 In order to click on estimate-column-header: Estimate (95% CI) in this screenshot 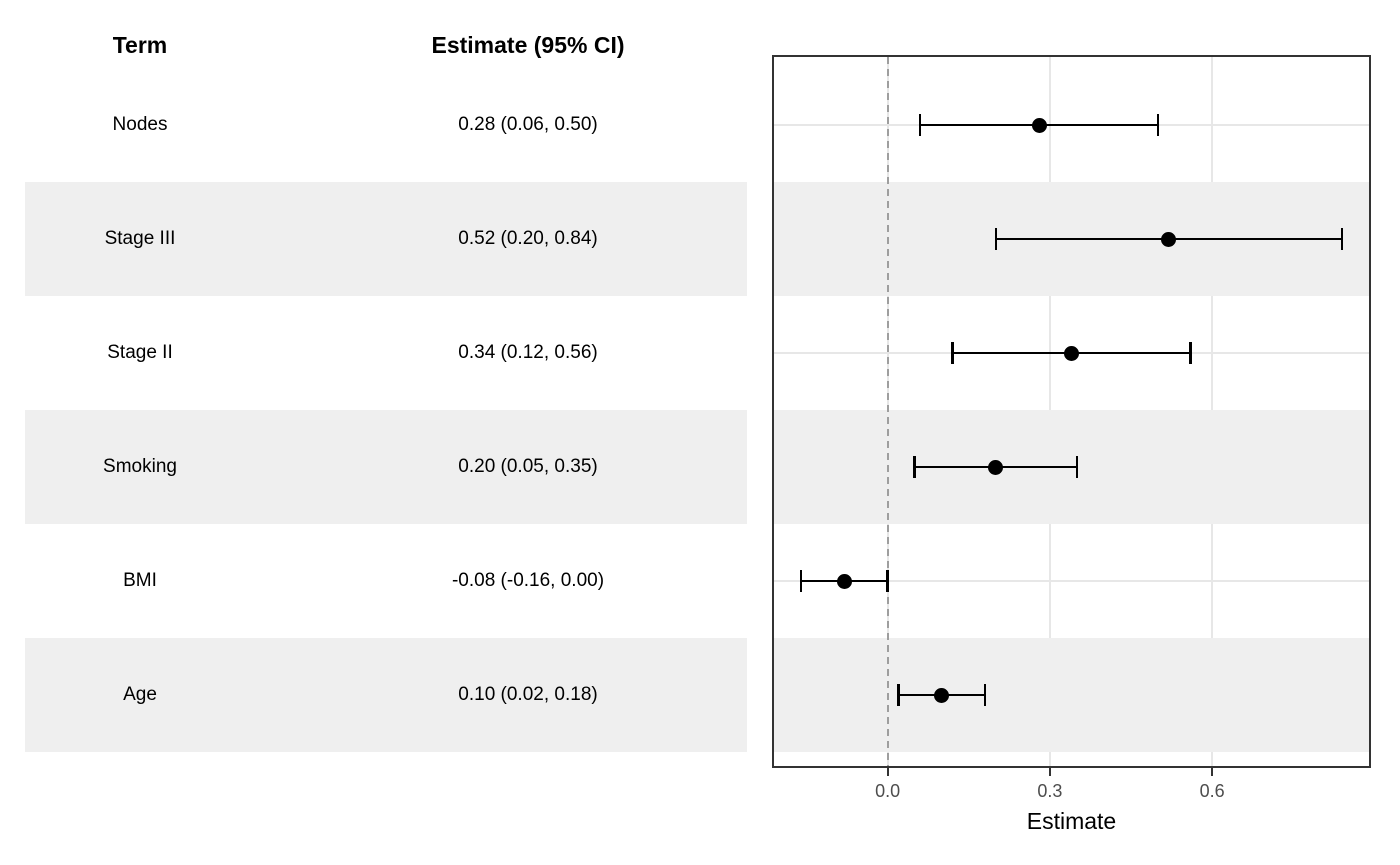, I will do `click(528, 44)`.